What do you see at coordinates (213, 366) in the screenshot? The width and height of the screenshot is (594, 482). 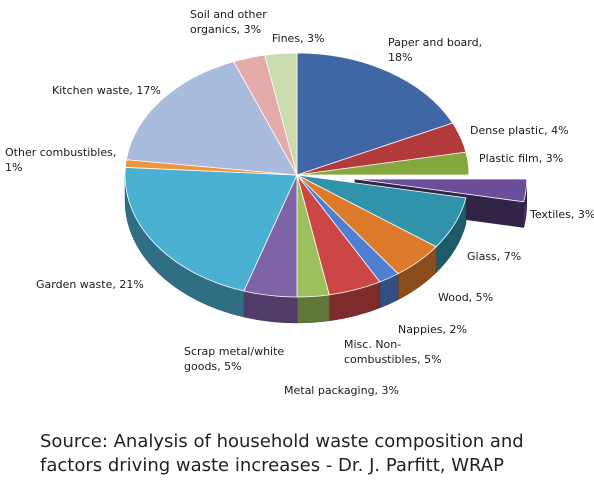 I see `label-line: goods, 5%` at bounding box center [213, 366].